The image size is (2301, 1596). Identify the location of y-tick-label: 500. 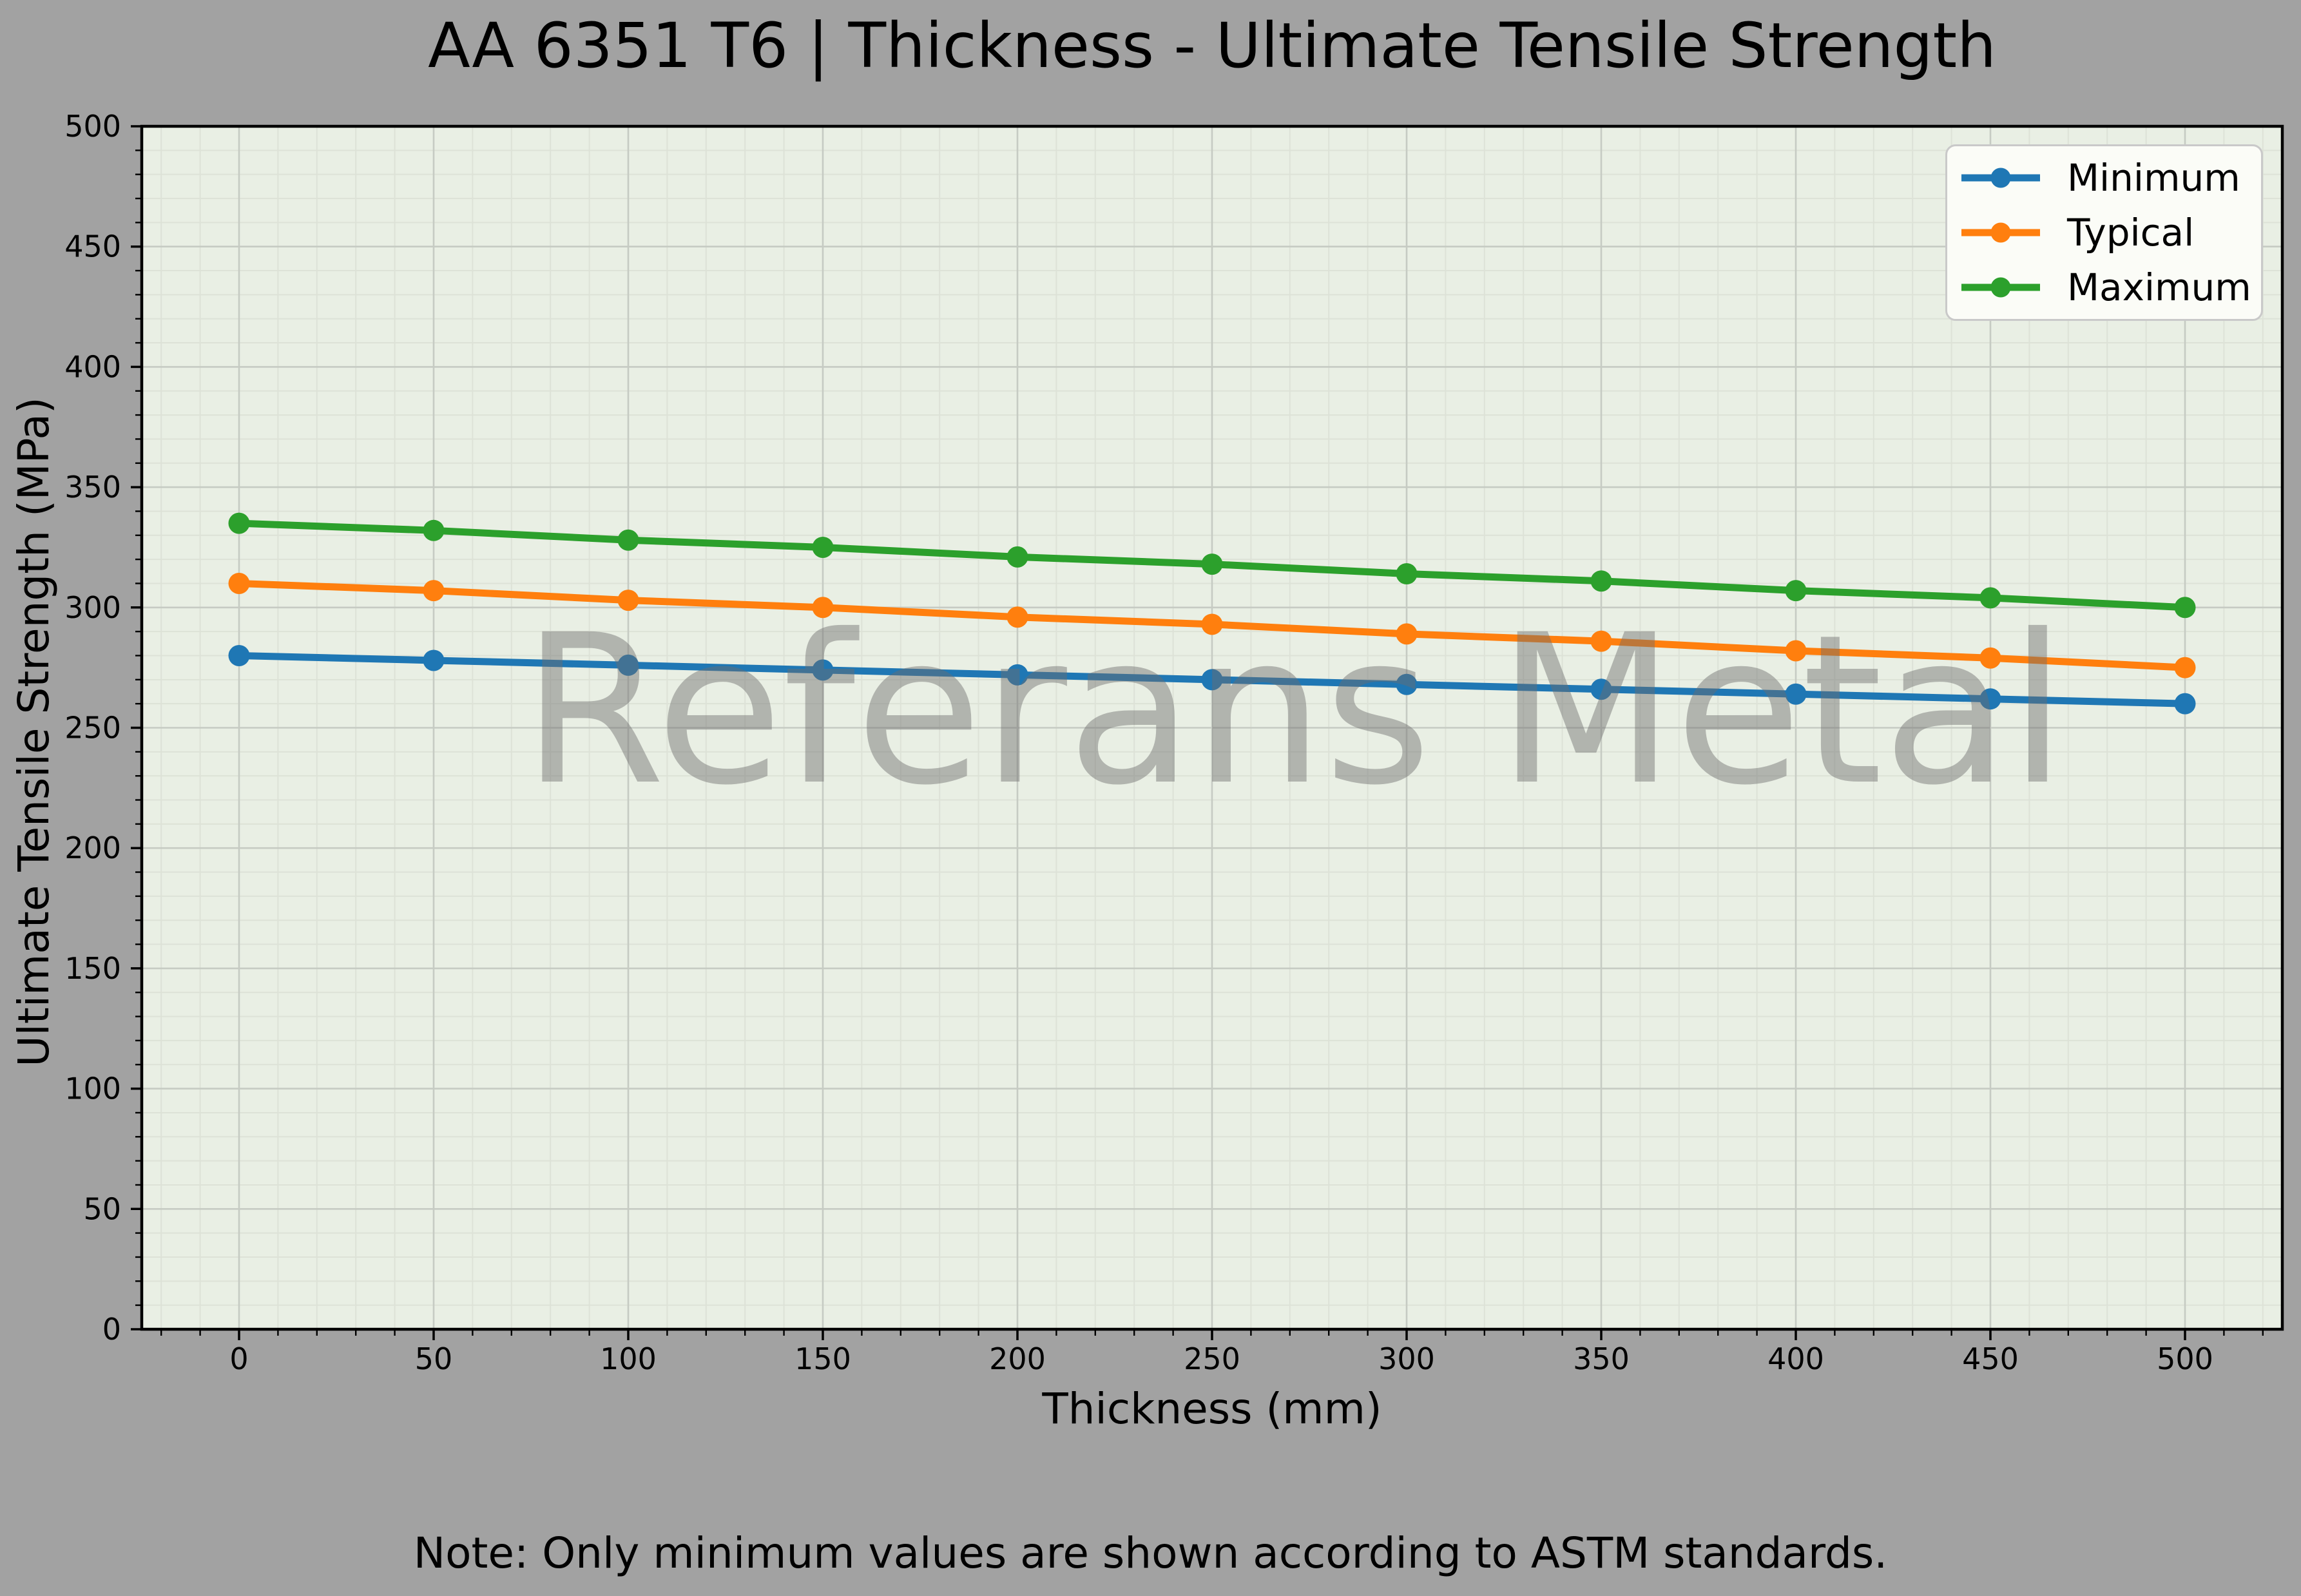
(92, 126).